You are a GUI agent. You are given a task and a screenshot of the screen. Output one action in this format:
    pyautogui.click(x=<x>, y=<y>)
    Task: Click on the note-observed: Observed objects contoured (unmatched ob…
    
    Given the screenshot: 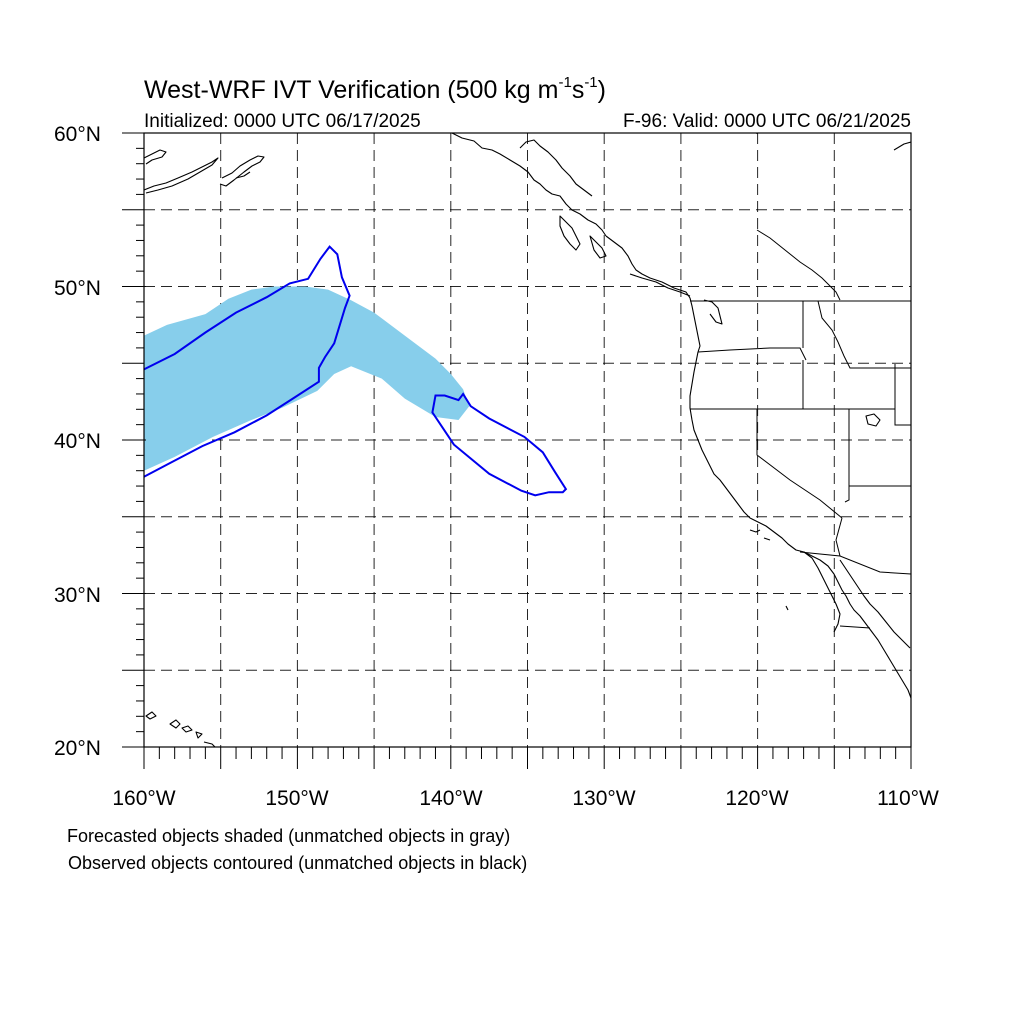 What is the action you would take?
    pyautogui.click(x=297, y=863)
    